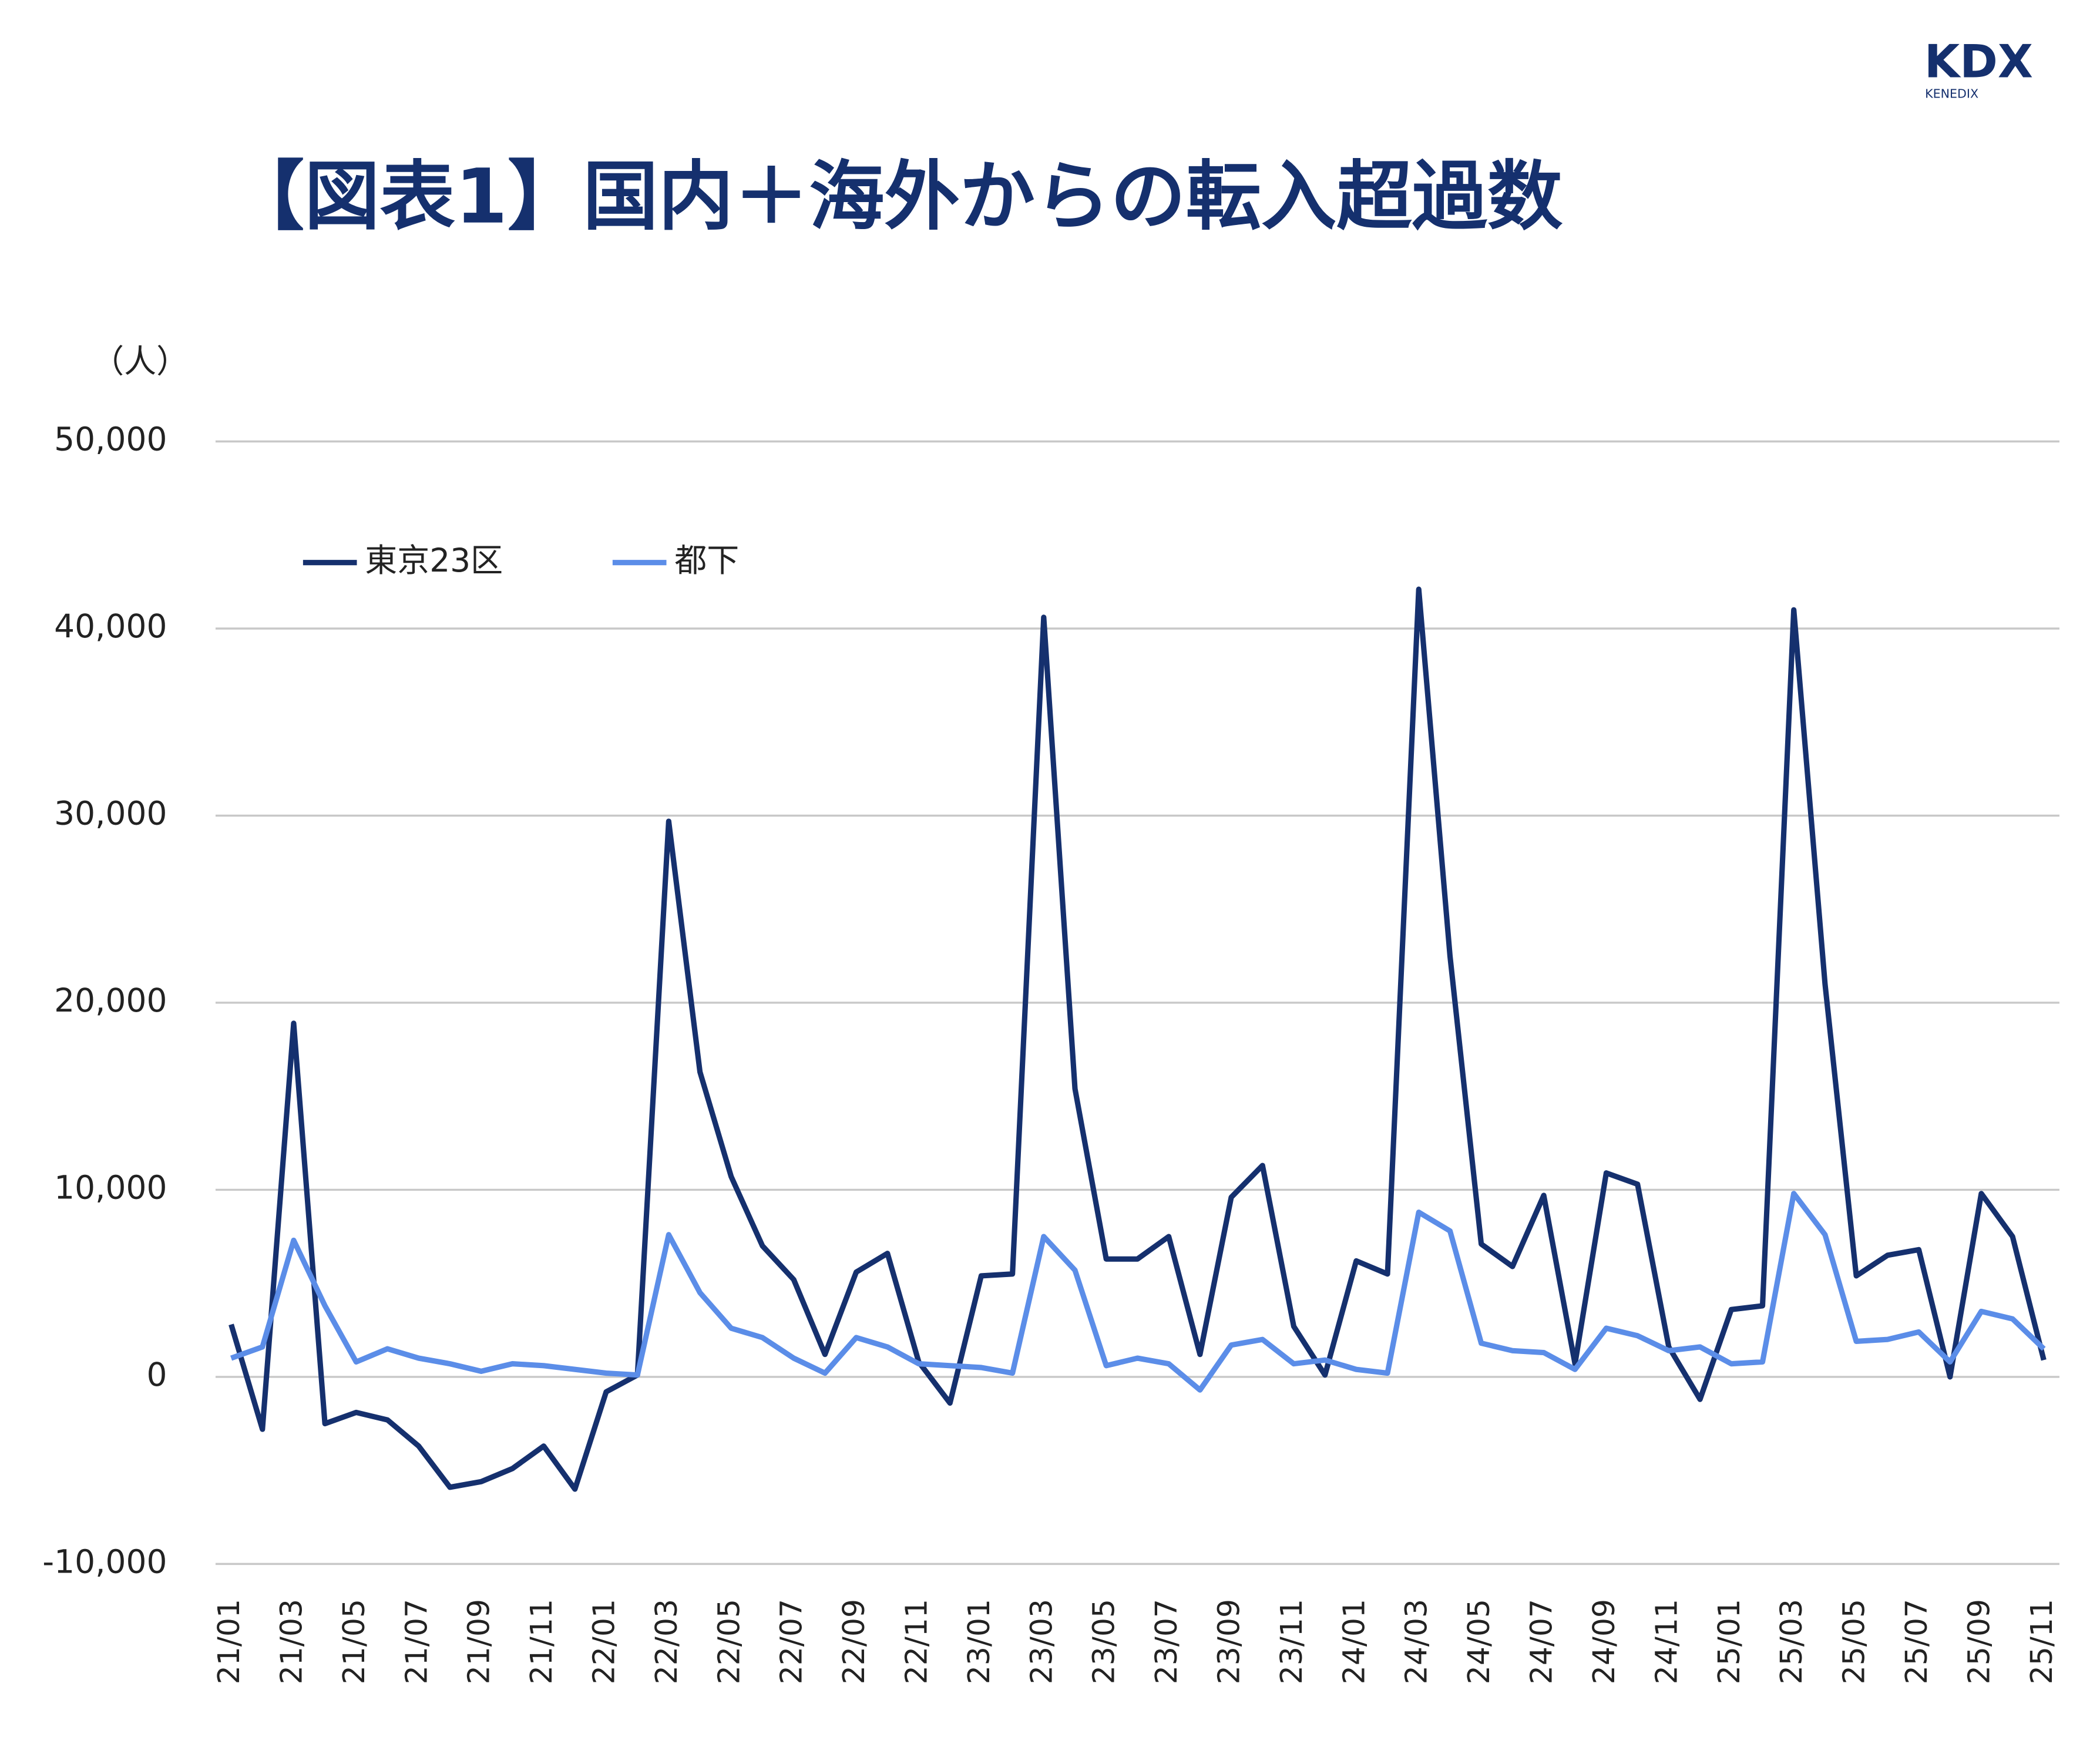  Describe the element at coordinates (354, 1642) in the screenshot. I see `x-tick-label: 21/05` at that location.